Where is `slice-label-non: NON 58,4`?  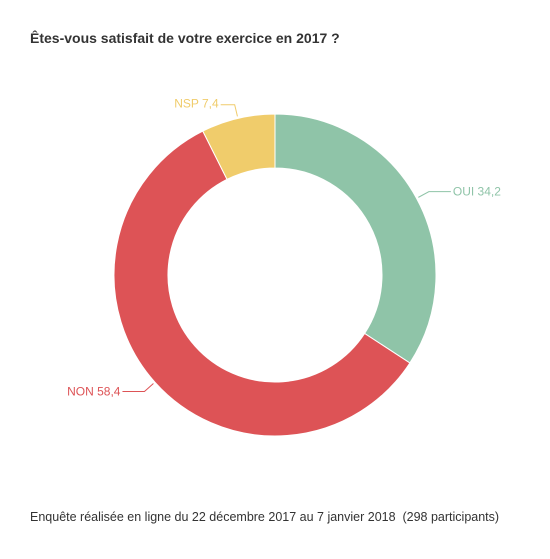
slice-label-non: NON 58,4 is located at coordinates (94, 392).